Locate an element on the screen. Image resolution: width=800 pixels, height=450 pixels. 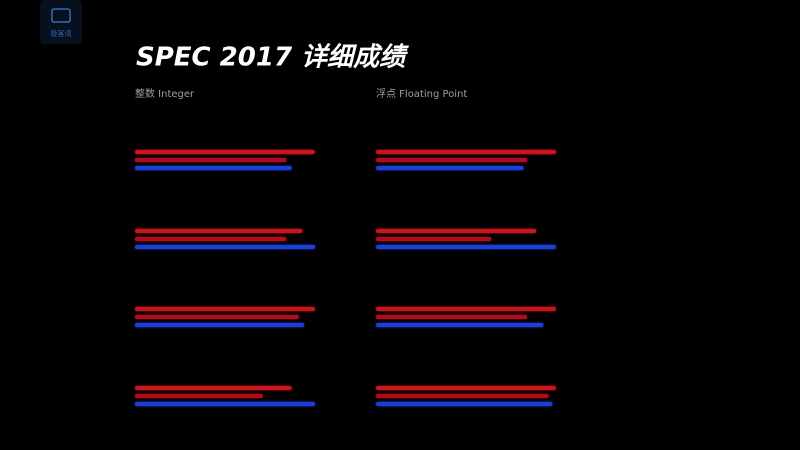
panel-title: 整数 Integer is located at coordinates (165, 93).